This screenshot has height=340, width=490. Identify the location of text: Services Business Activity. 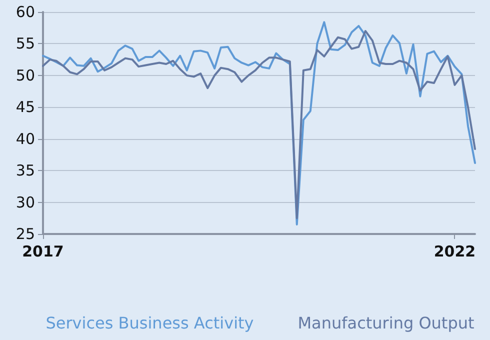
(150, 323).